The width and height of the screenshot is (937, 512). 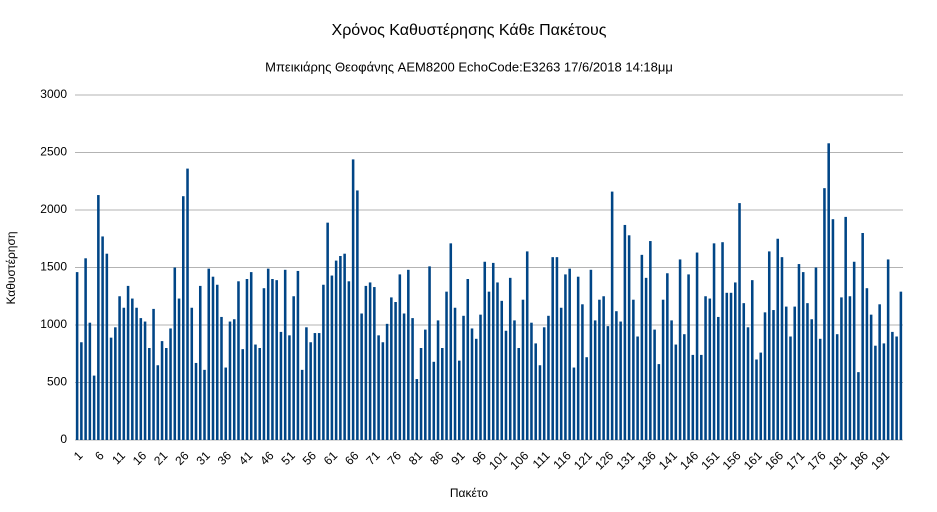 What do you see at coordinates (469, 493) in the screenshot?
I see `x-axis-title: Πακέτο` at bounding box center [469, 493].